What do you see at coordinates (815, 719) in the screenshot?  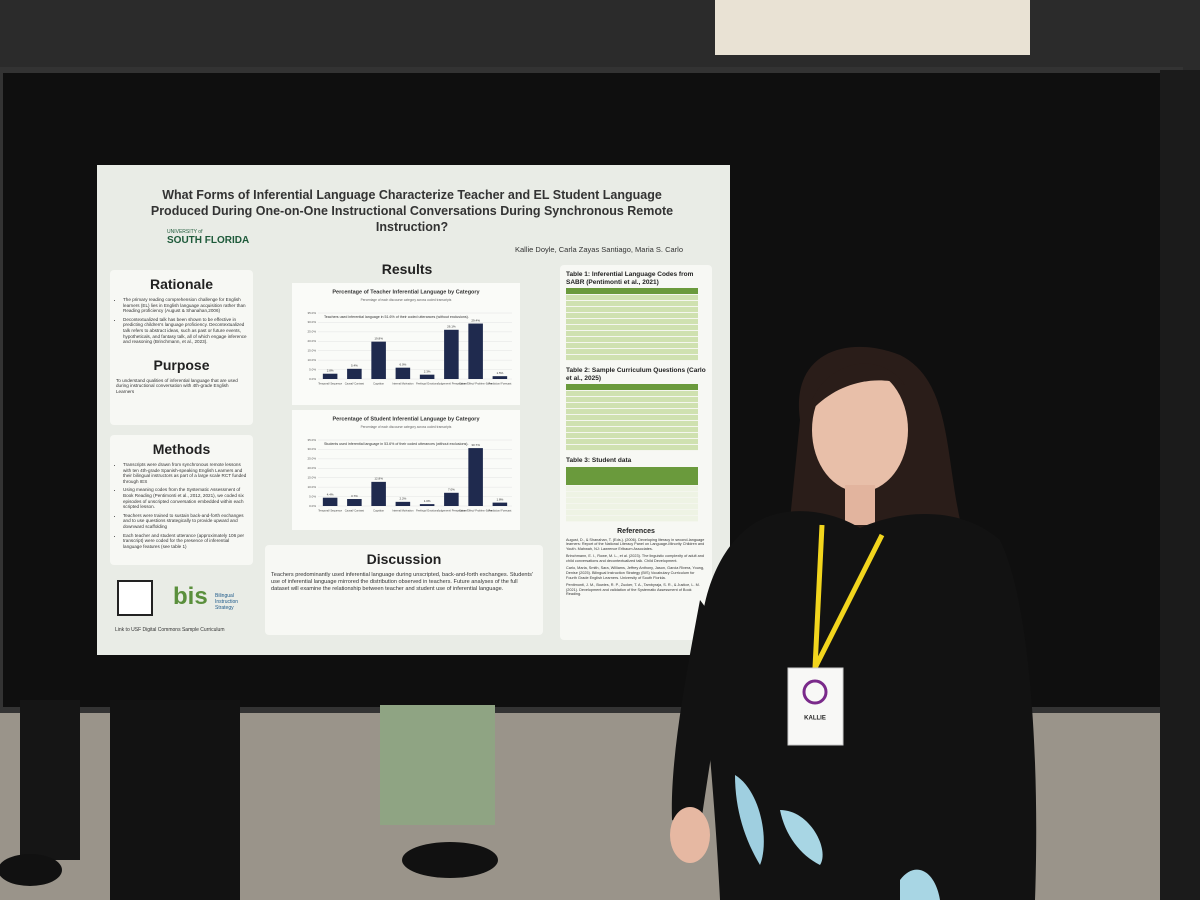 I see `badge-name: KALLIE` at bounding box center [815, 719].